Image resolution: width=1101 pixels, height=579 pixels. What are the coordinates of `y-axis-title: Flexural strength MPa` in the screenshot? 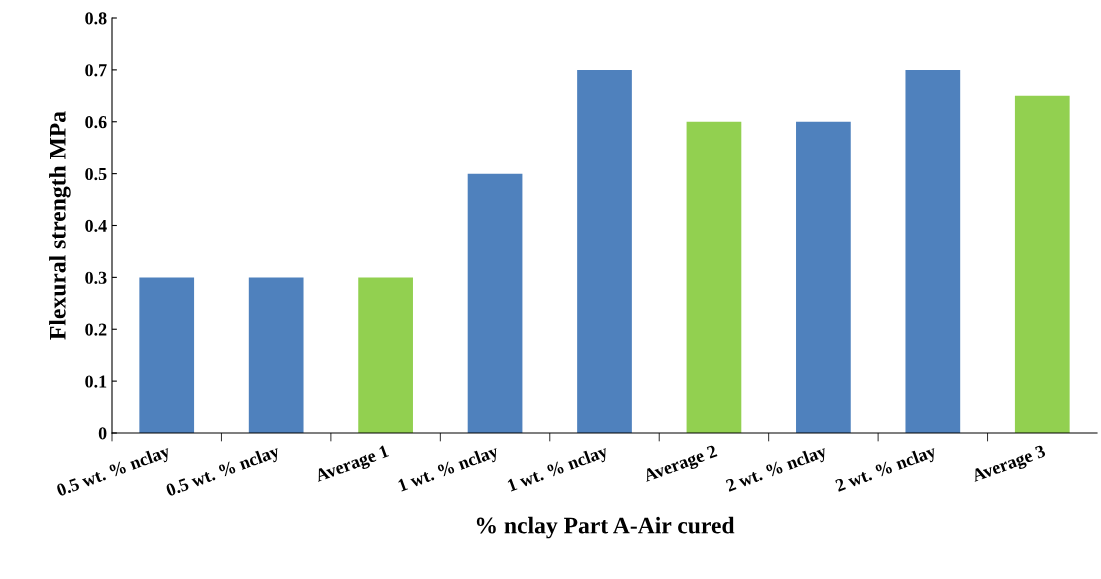 It's located at (60, 225).